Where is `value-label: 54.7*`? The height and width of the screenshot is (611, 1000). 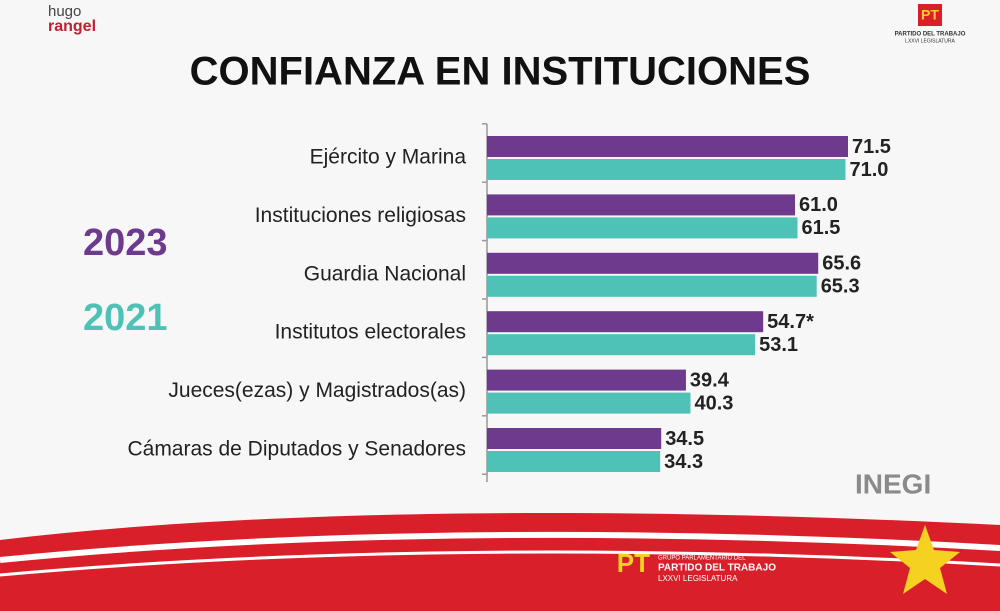 value-label: 54.7* is located at coordinates (790, 322).